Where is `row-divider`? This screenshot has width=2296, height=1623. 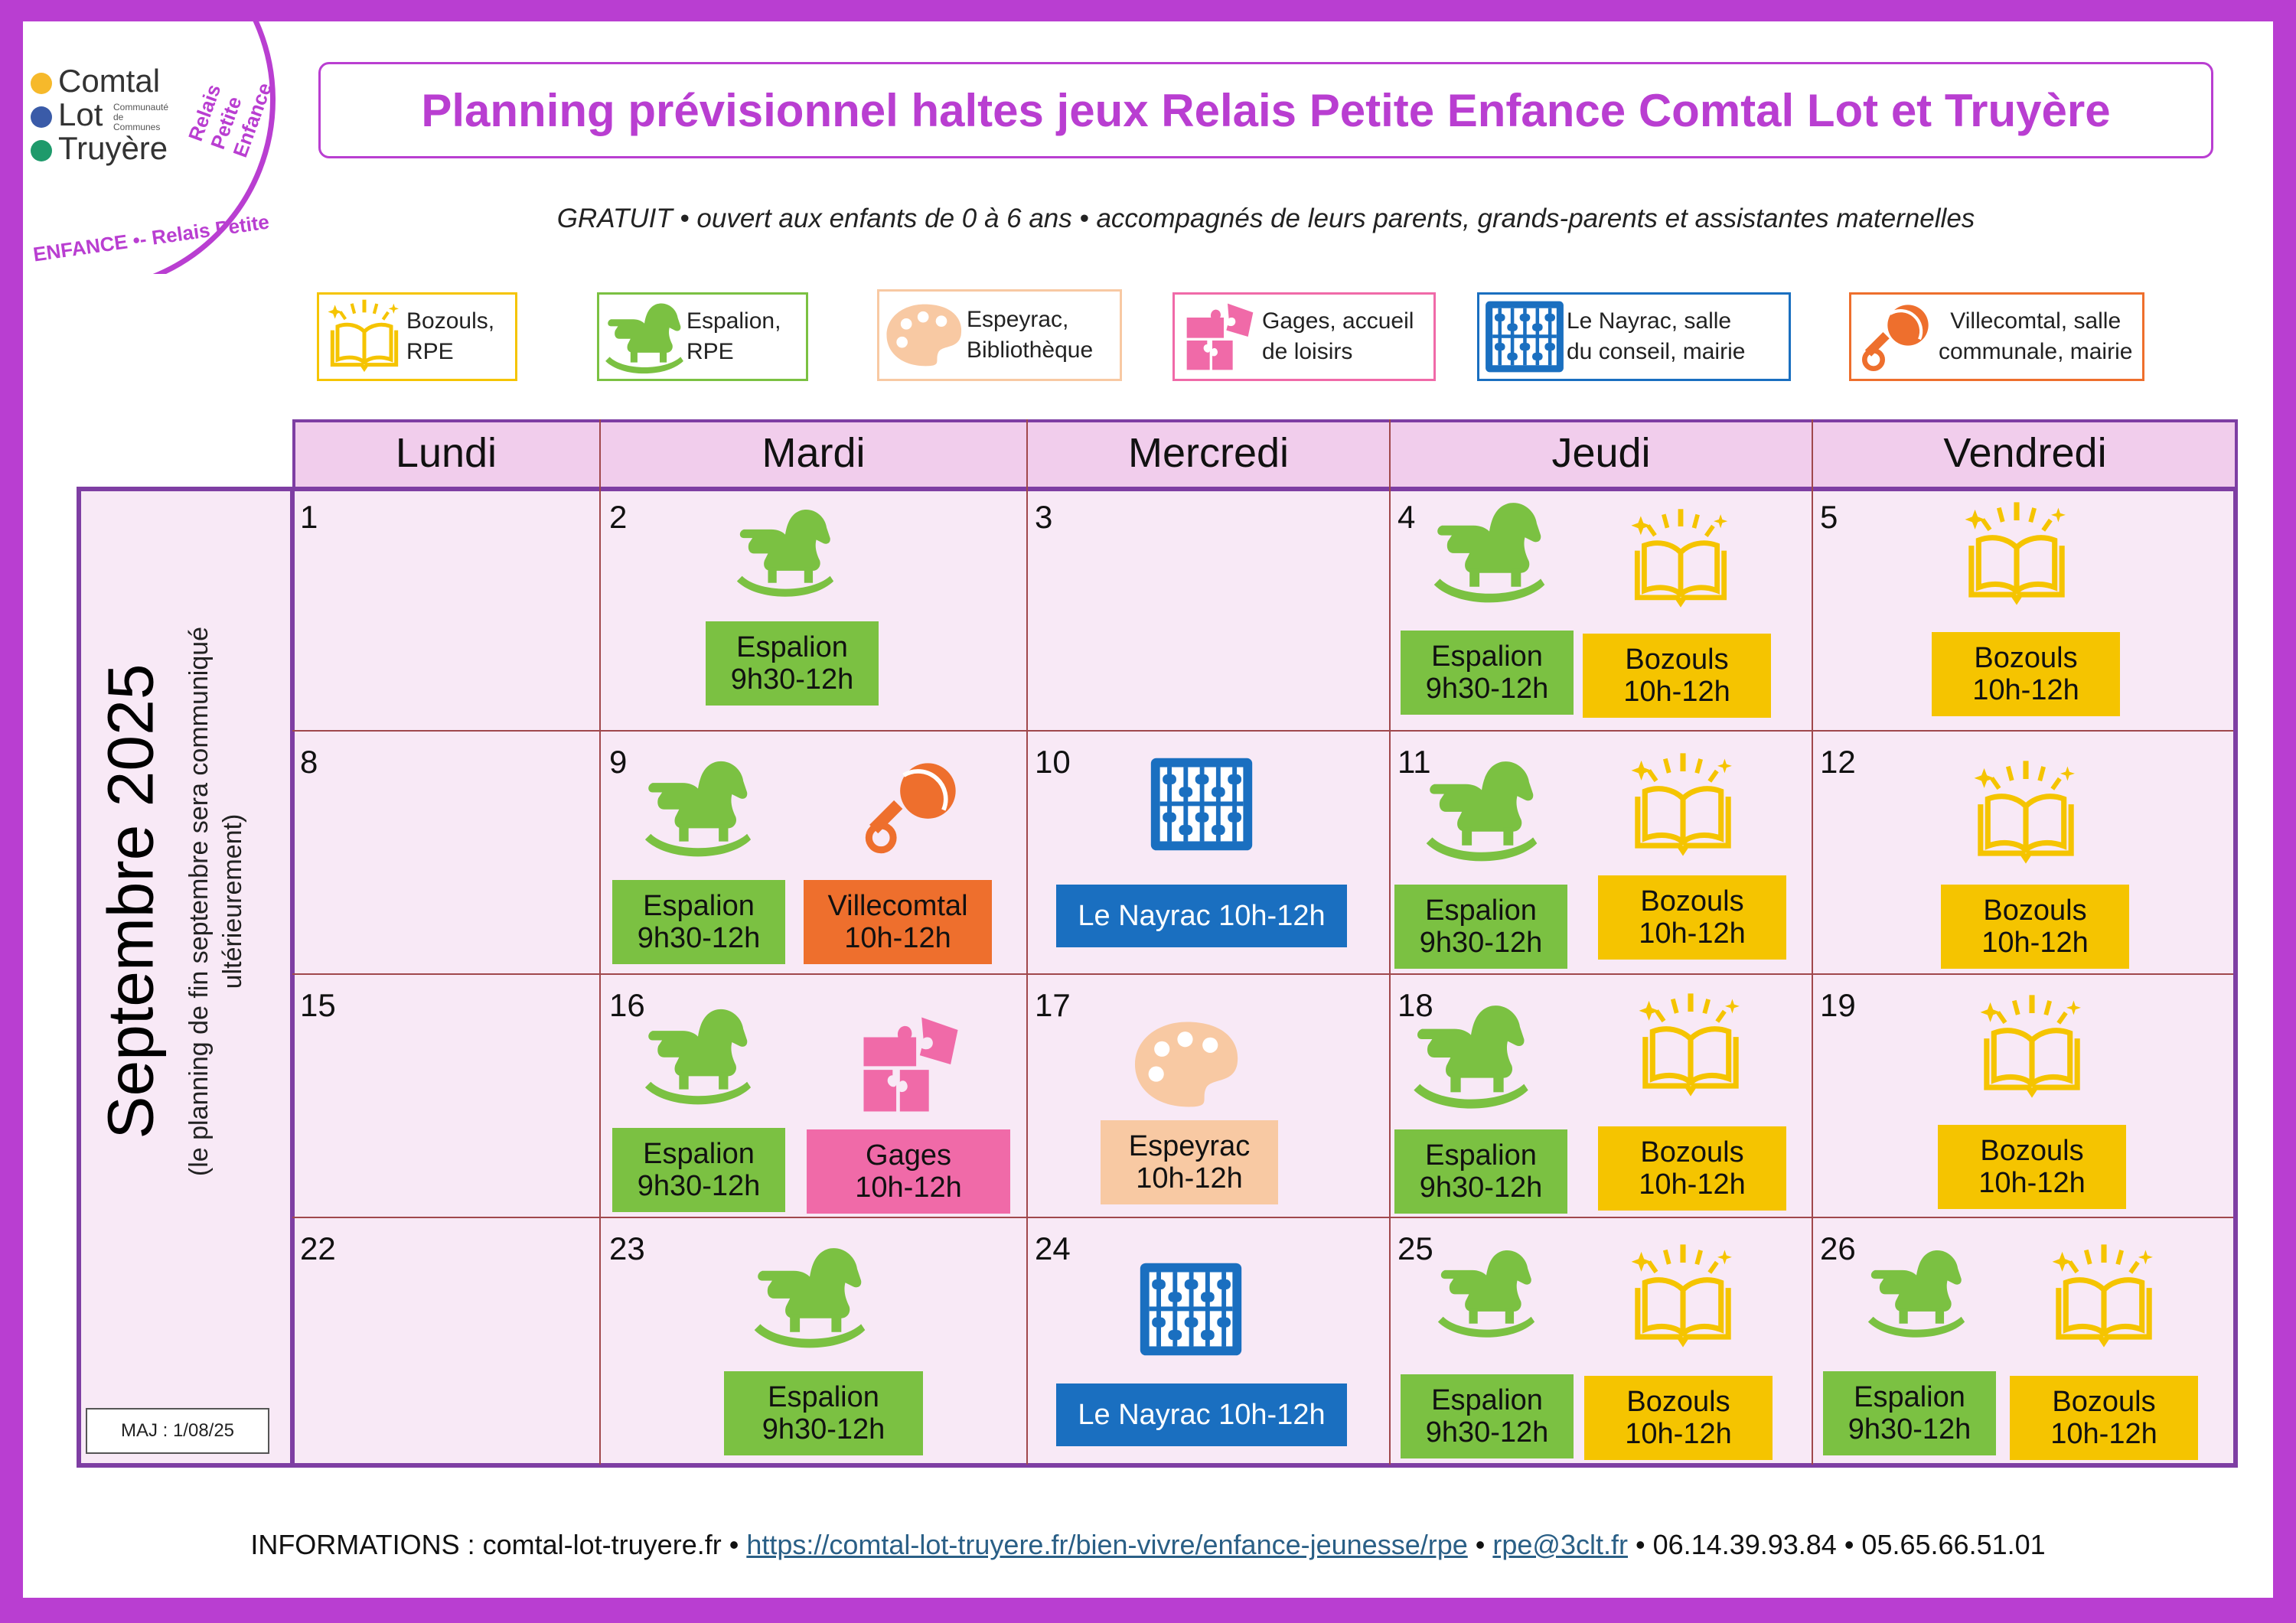
row-divider is located at coordinates (1262, 731).